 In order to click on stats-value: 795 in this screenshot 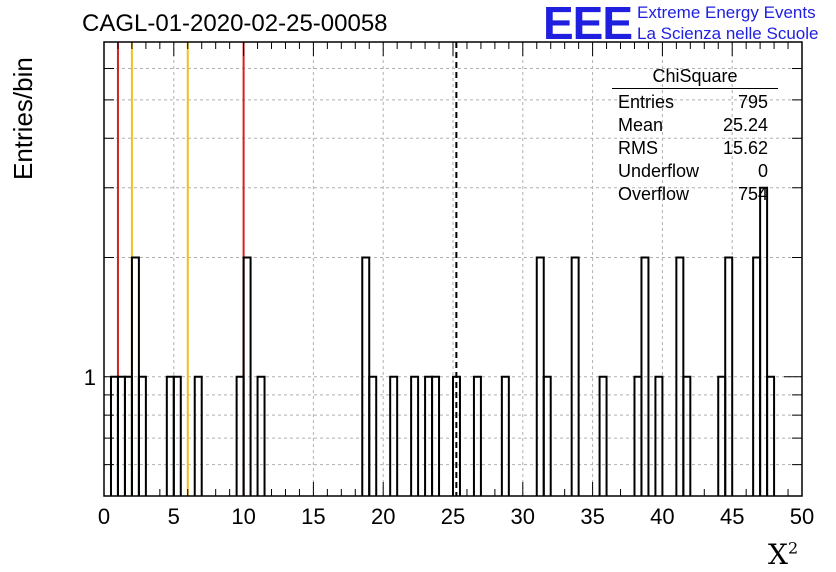, I will do `click(752, 102)`.